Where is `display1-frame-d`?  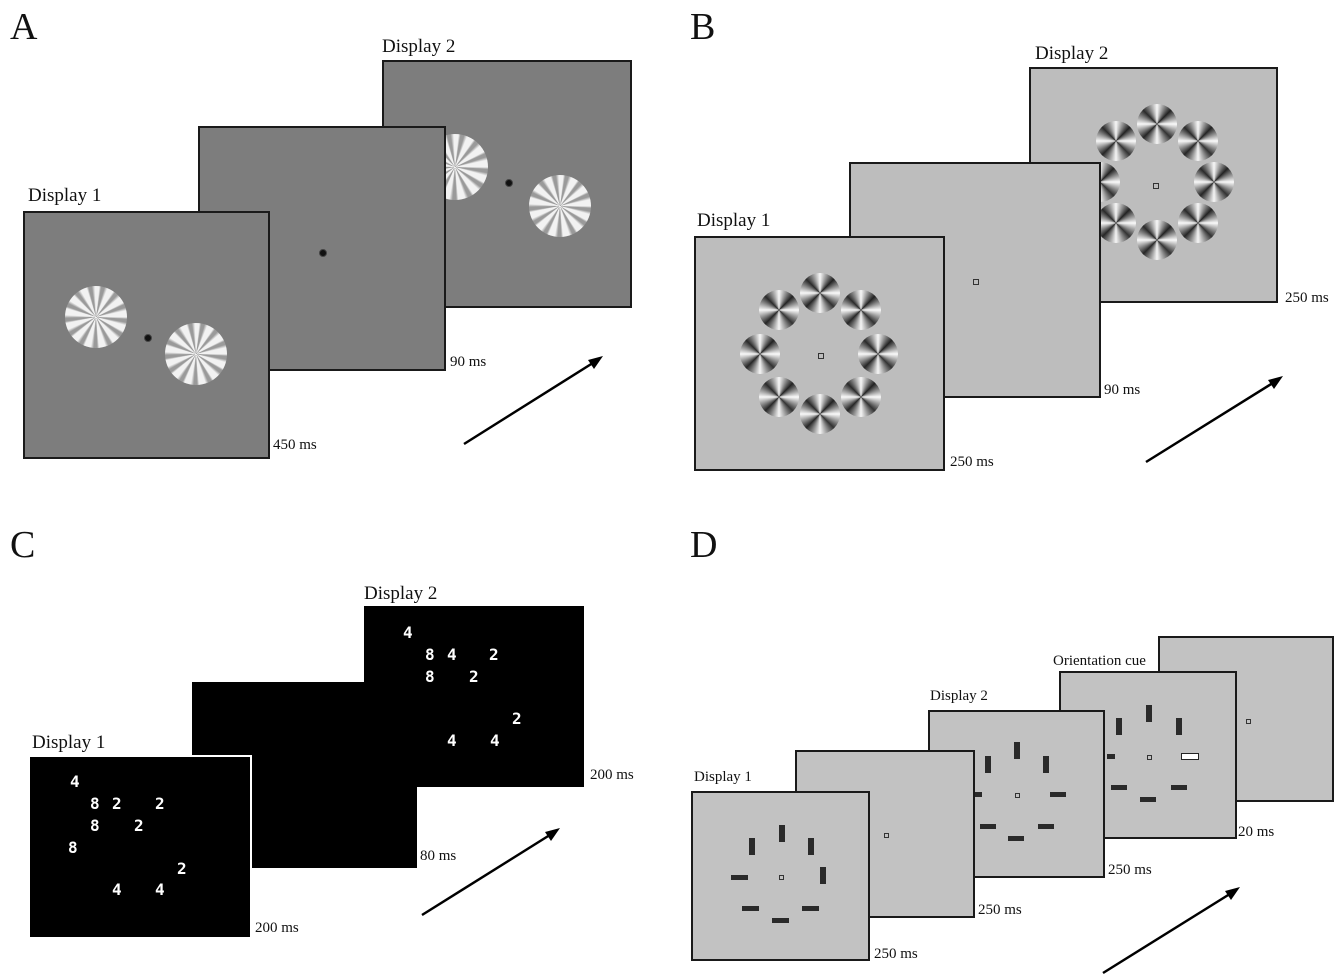 display1-frame-d is located at coordinates (780, 876).